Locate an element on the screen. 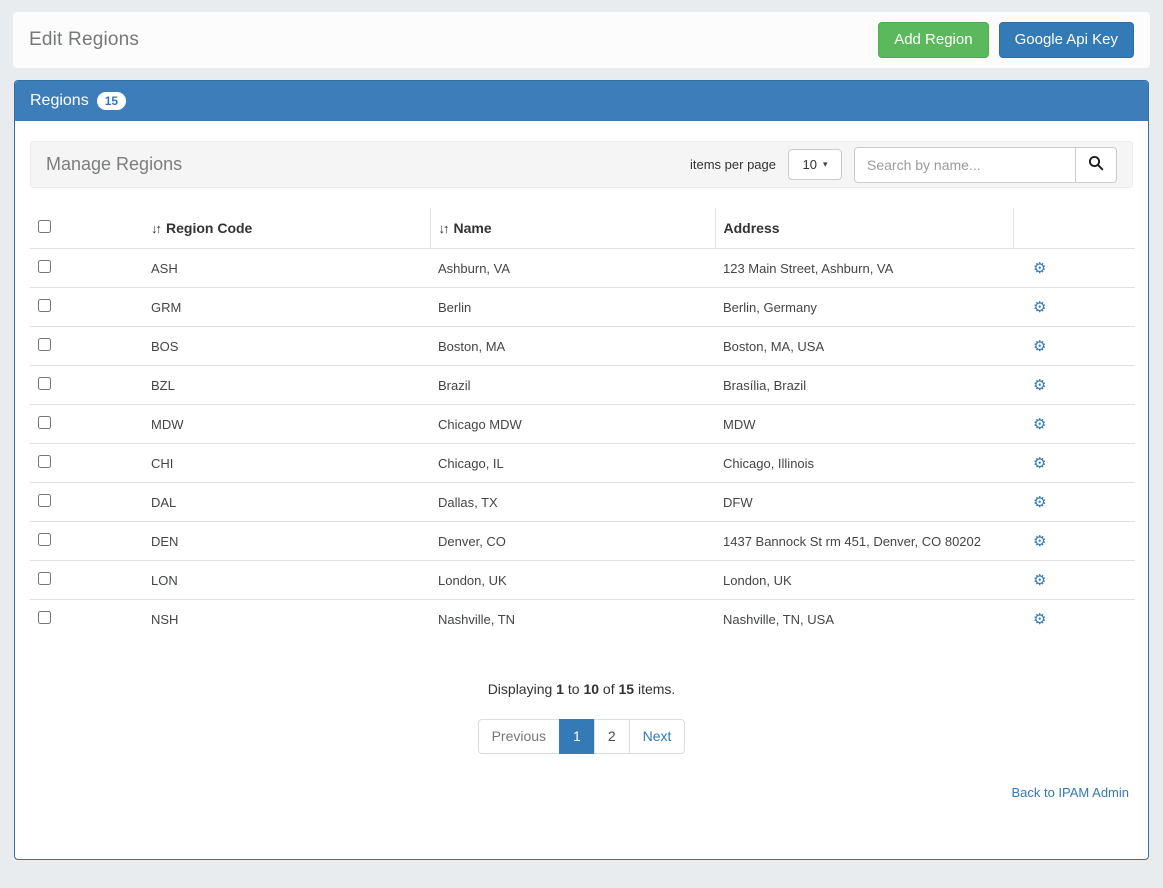 This screenshot has height=888, width=1163. page-header: Edit Regions Add Region Google Api Key is located at coordinates (581, 40).